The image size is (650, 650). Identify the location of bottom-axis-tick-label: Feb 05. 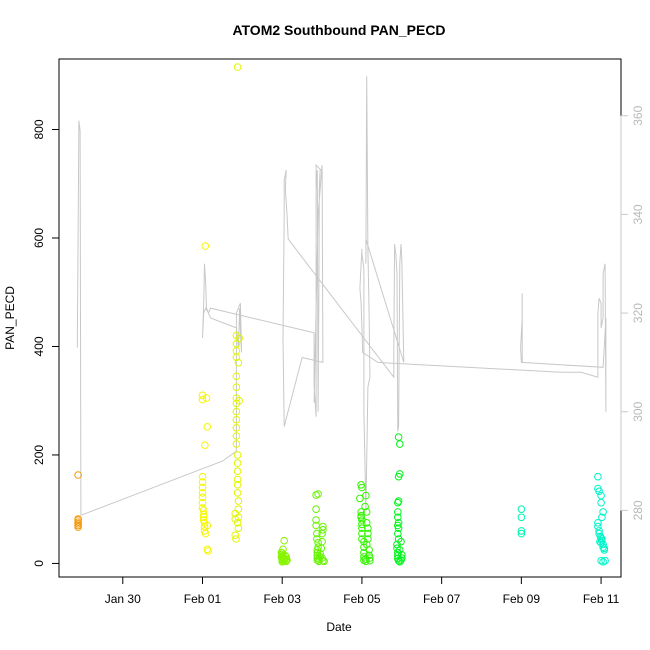
(362, 599).